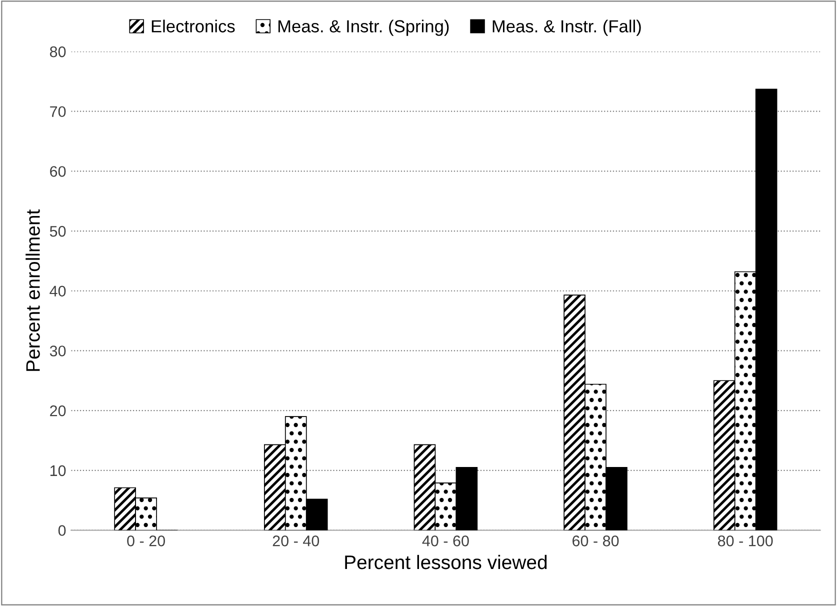 This screenshot has width=837, height=606. What do you see at coordinates (62, 530) in the screenshot?
I see `y-tick-label: 0` at bounding box center [62, 530].